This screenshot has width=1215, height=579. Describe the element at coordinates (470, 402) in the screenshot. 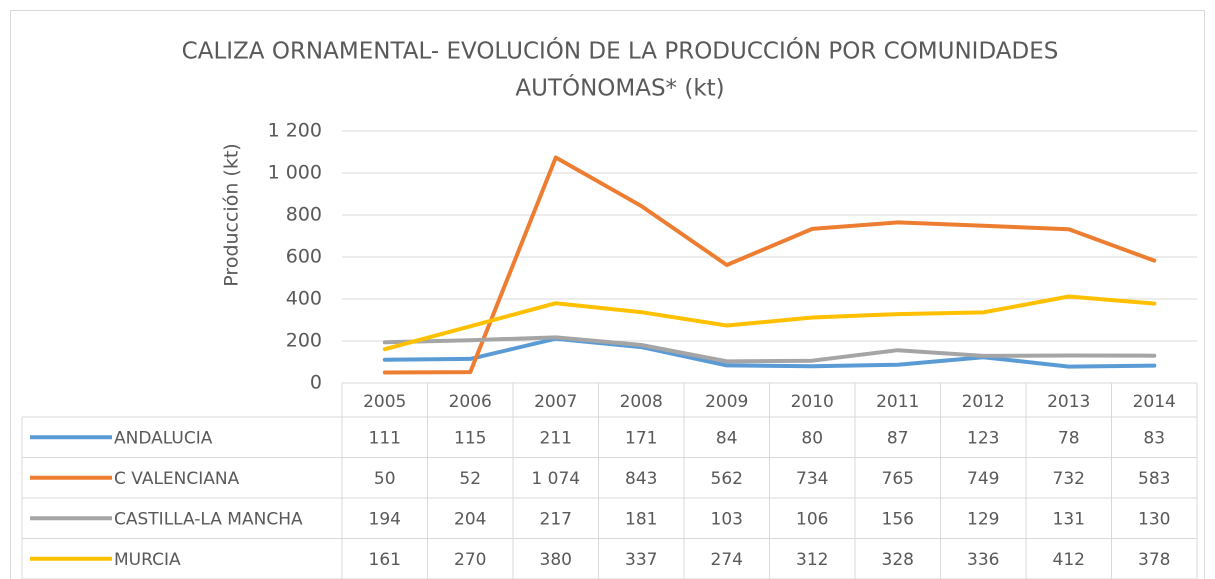

I see `x-tick-label: 2006` at that location.